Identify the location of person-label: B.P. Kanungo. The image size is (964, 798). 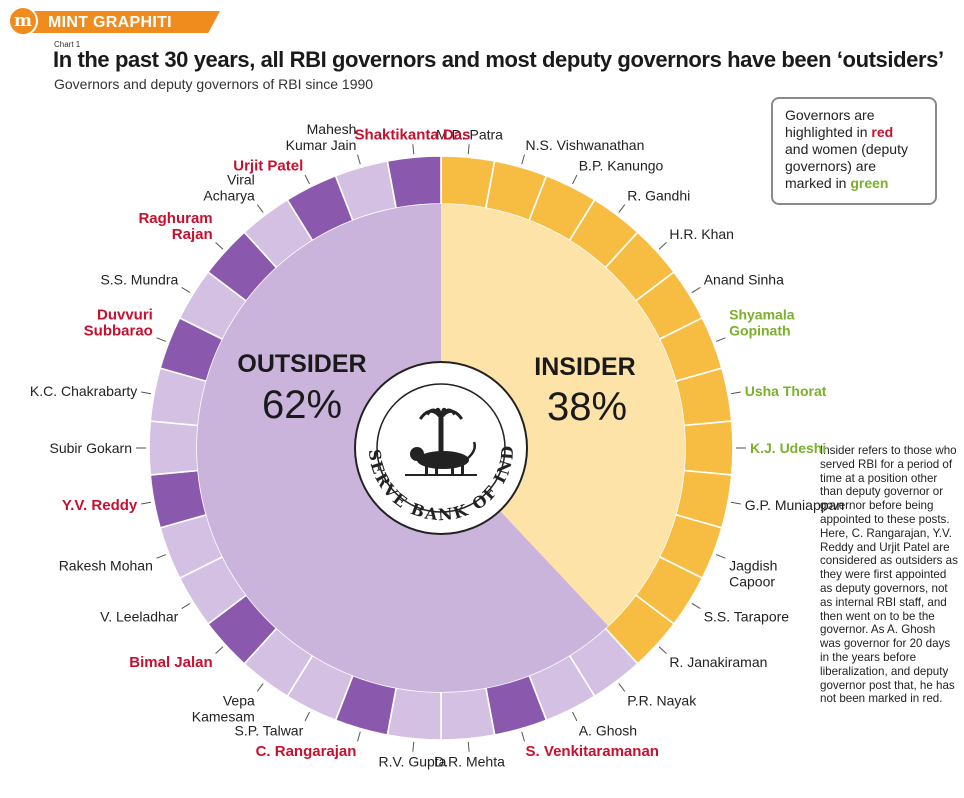
(621, 165).